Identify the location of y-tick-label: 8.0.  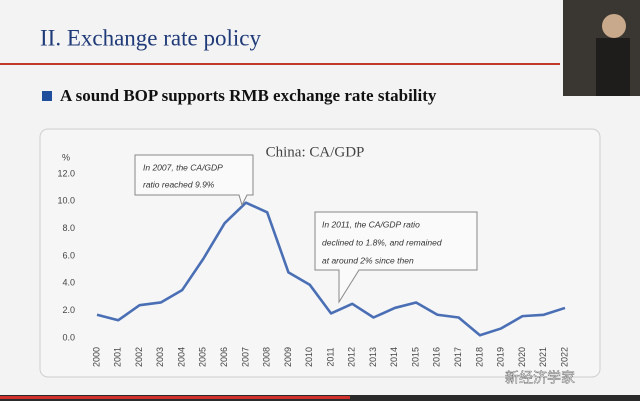
(68, 228).